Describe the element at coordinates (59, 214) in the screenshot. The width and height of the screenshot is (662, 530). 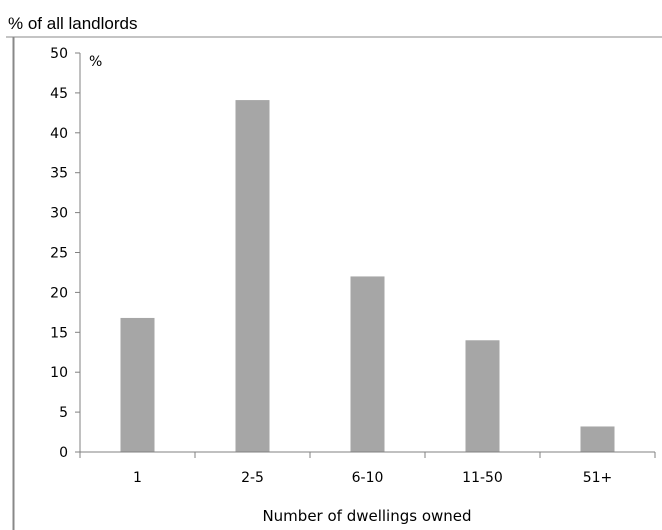
I see `y-tick-label: 30` at that location.